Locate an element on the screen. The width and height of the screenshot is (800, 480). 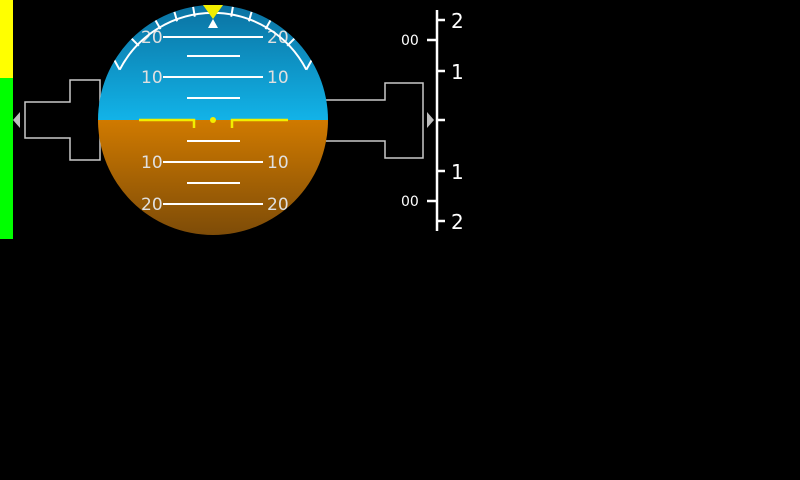
aircraft-center-dot is located at coordinates (213, 120).